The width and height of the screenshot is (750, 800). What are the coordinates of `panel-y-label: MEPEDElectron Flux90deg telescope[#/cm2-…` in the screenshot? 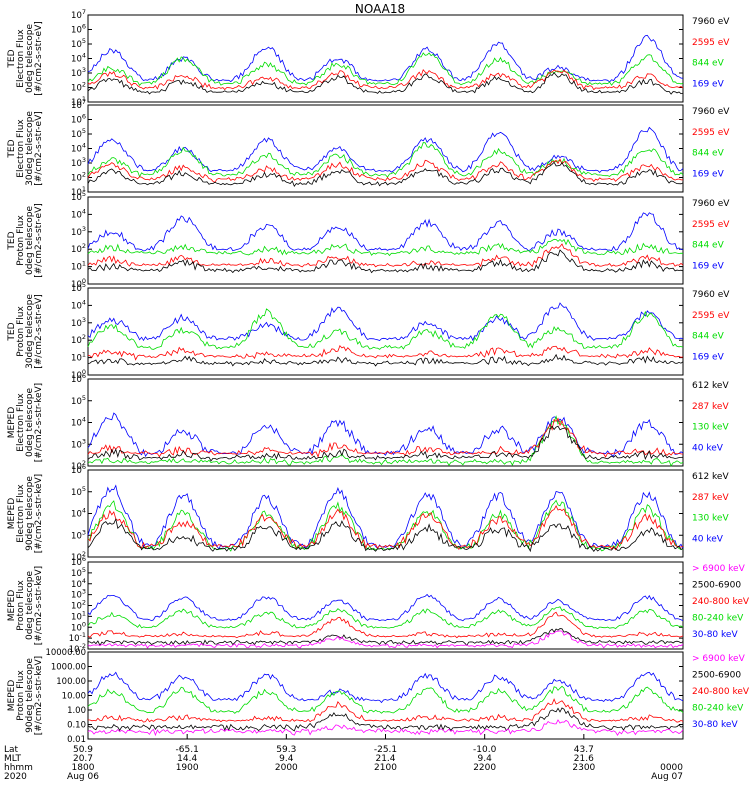 It's located at (25, 513).